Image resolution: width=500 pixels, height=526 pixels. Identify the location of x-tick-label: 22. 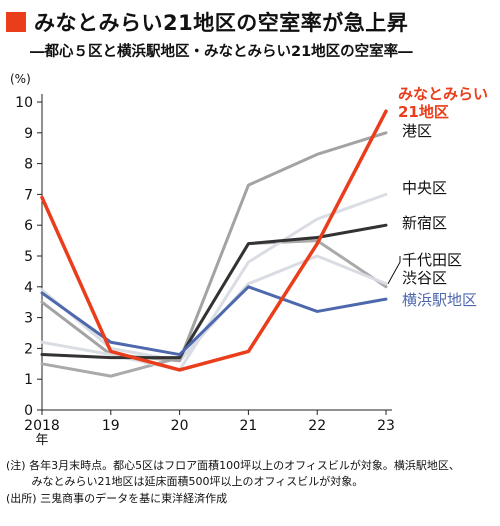
(317, 426).